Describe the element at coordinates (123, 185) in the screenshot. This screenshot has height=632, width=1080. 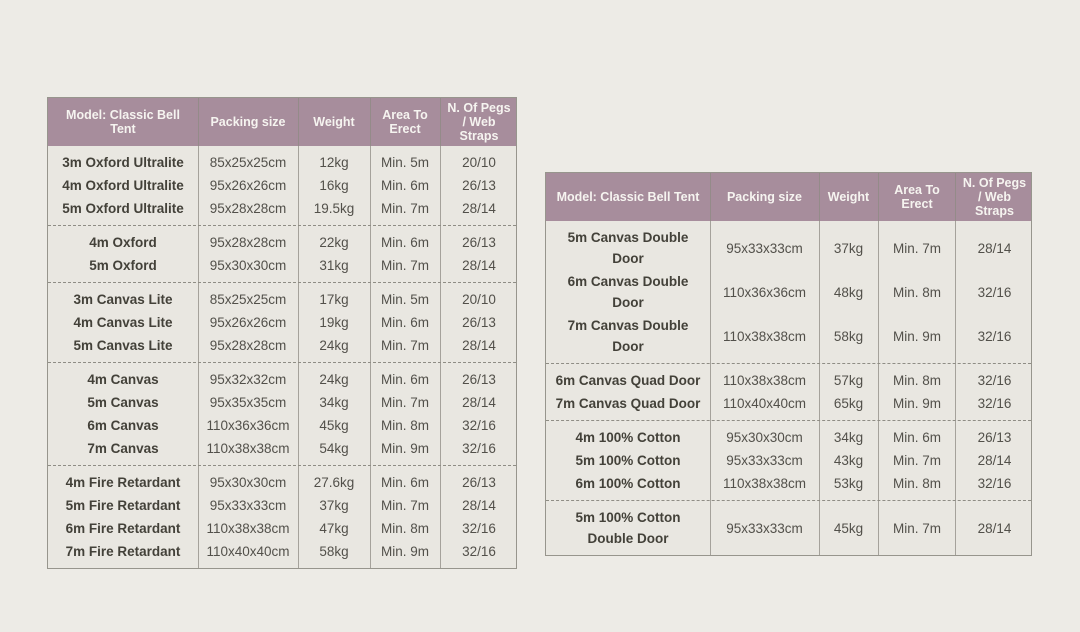
I see `cell-model: 4m Oxford Ultralite` at that location.